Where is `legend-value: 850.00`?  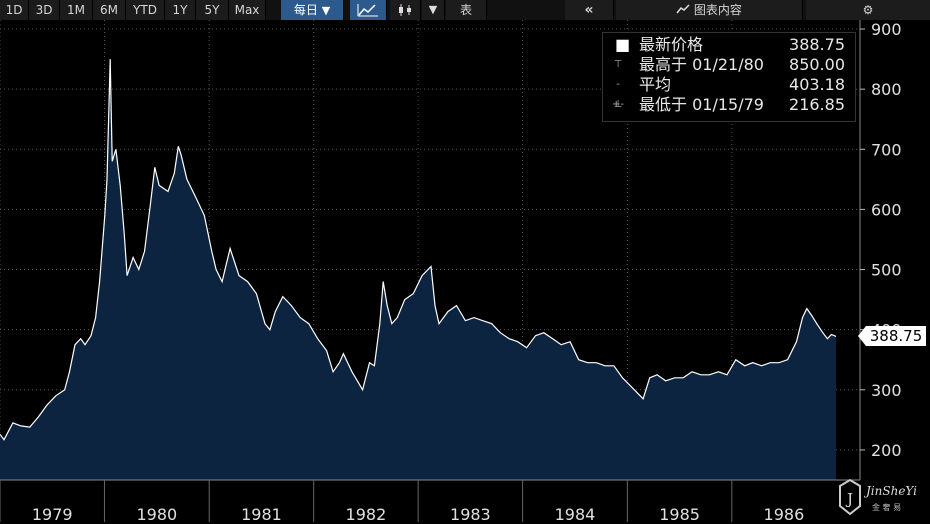 legend-value: 850.00 is located at coordinates (817, 64).